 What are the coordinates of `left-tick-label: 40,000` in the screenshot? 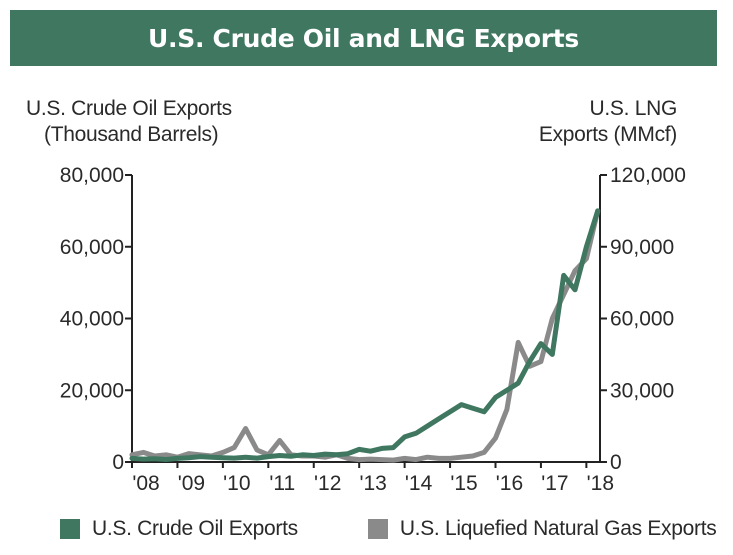 It's located at (92, 319).